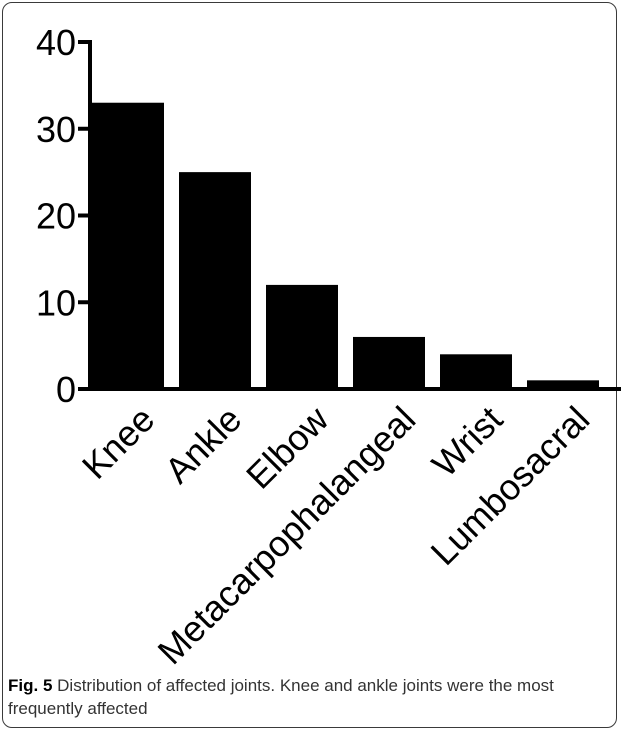 This screenshot has height=732, width=621. Describe the element at coordinates (203, 444) in the screenshot. I see `x-tick-label: Ankle` at that location.